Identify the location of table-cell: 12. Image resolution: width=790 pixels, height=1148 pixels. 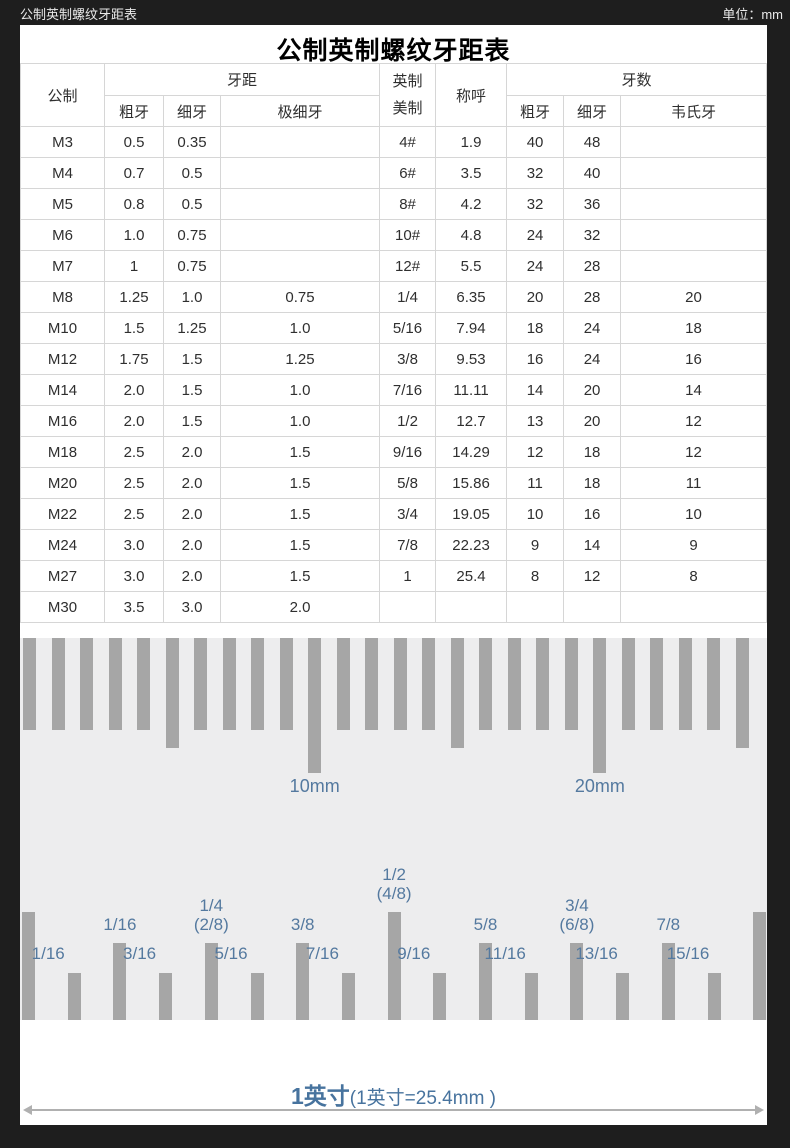
(693, 421).